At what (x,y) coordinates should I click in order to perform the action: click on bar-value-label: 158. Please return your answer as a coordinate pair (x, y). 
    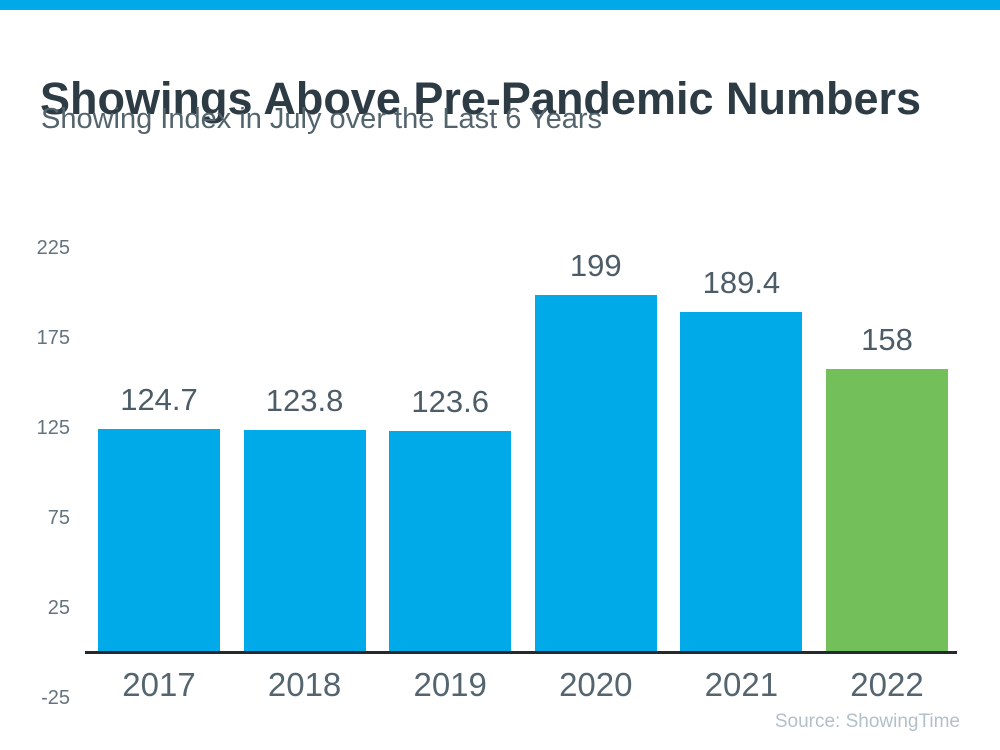
    Looking at the image, I should click on (887, 339).